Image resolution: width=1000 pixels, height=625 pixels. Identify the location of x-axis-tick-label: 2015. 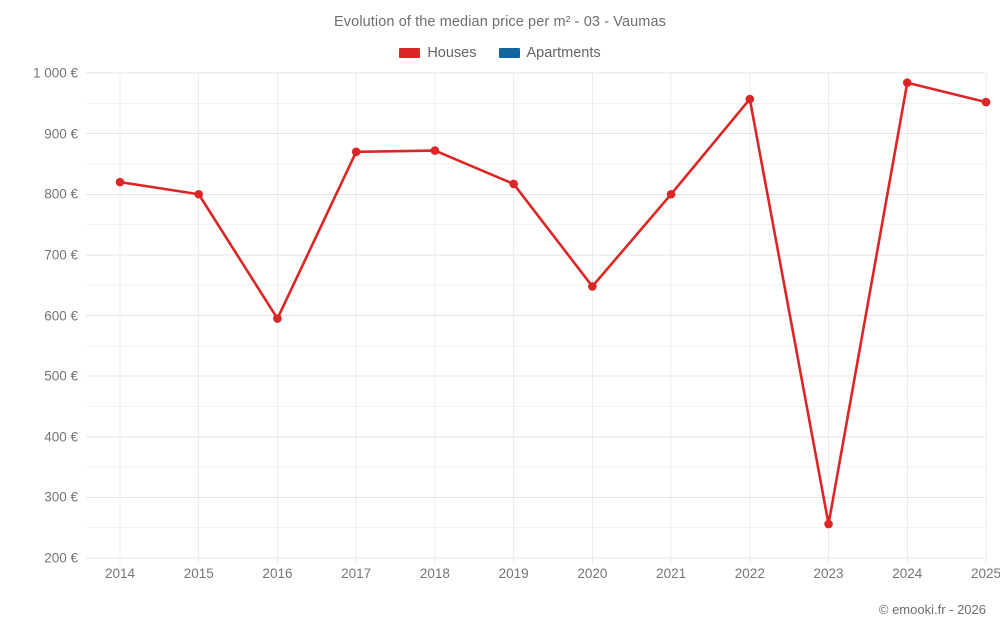
(198, 573).